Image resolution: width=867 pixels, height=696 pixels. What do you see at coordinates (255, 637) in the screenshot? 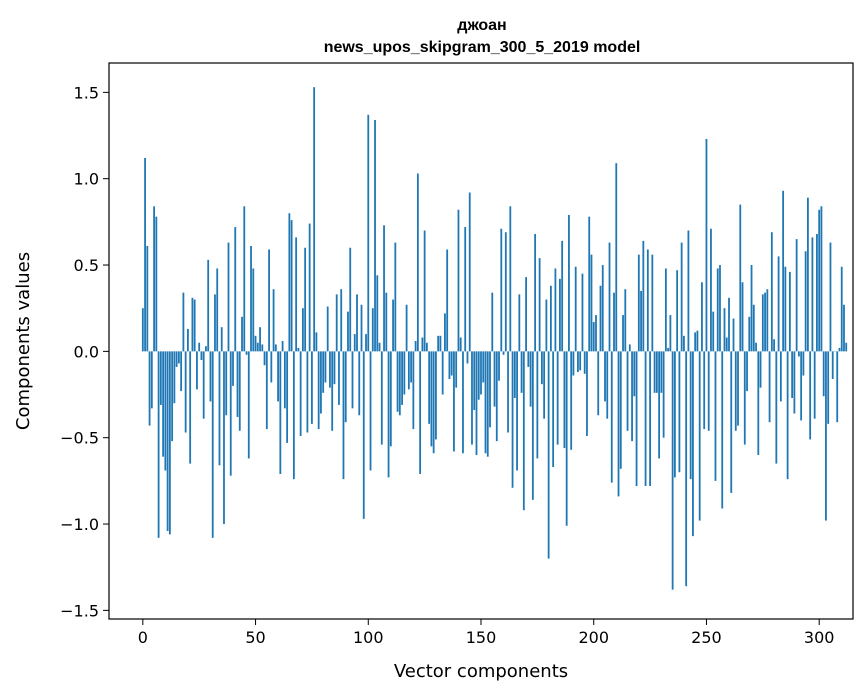
I see `x-tick-label-50: 50` at bounding box center [255, 637].